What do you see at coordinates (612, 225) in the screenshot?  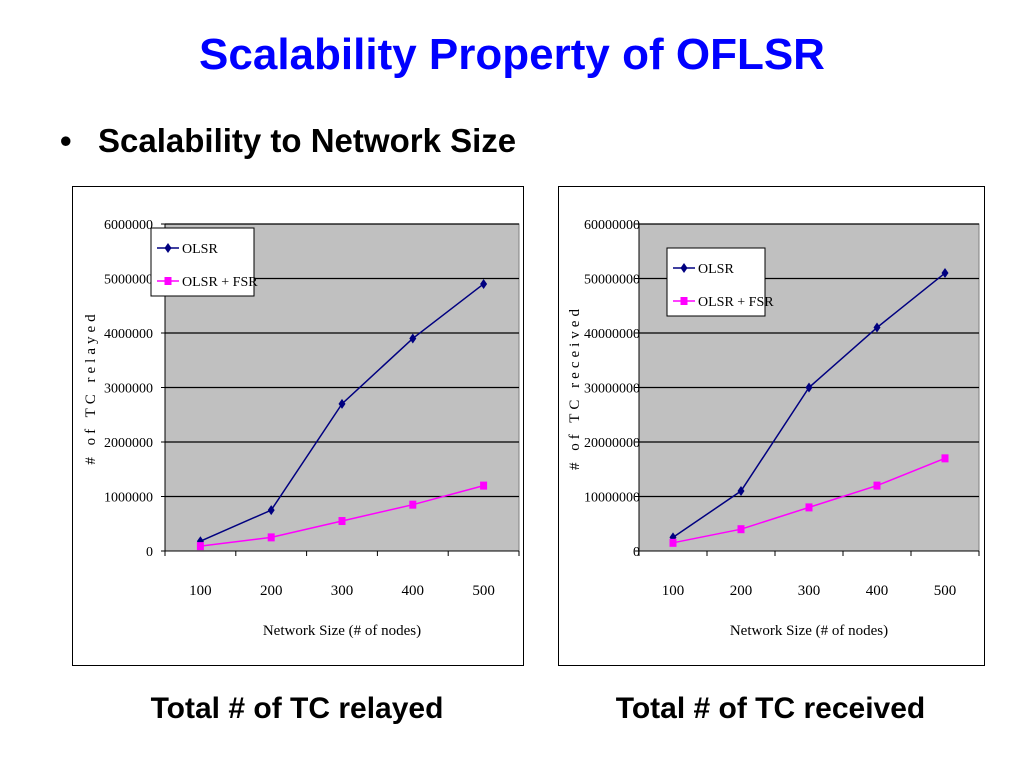 I see `y-tick-label: 60000000` at bounding box center [612, 225].